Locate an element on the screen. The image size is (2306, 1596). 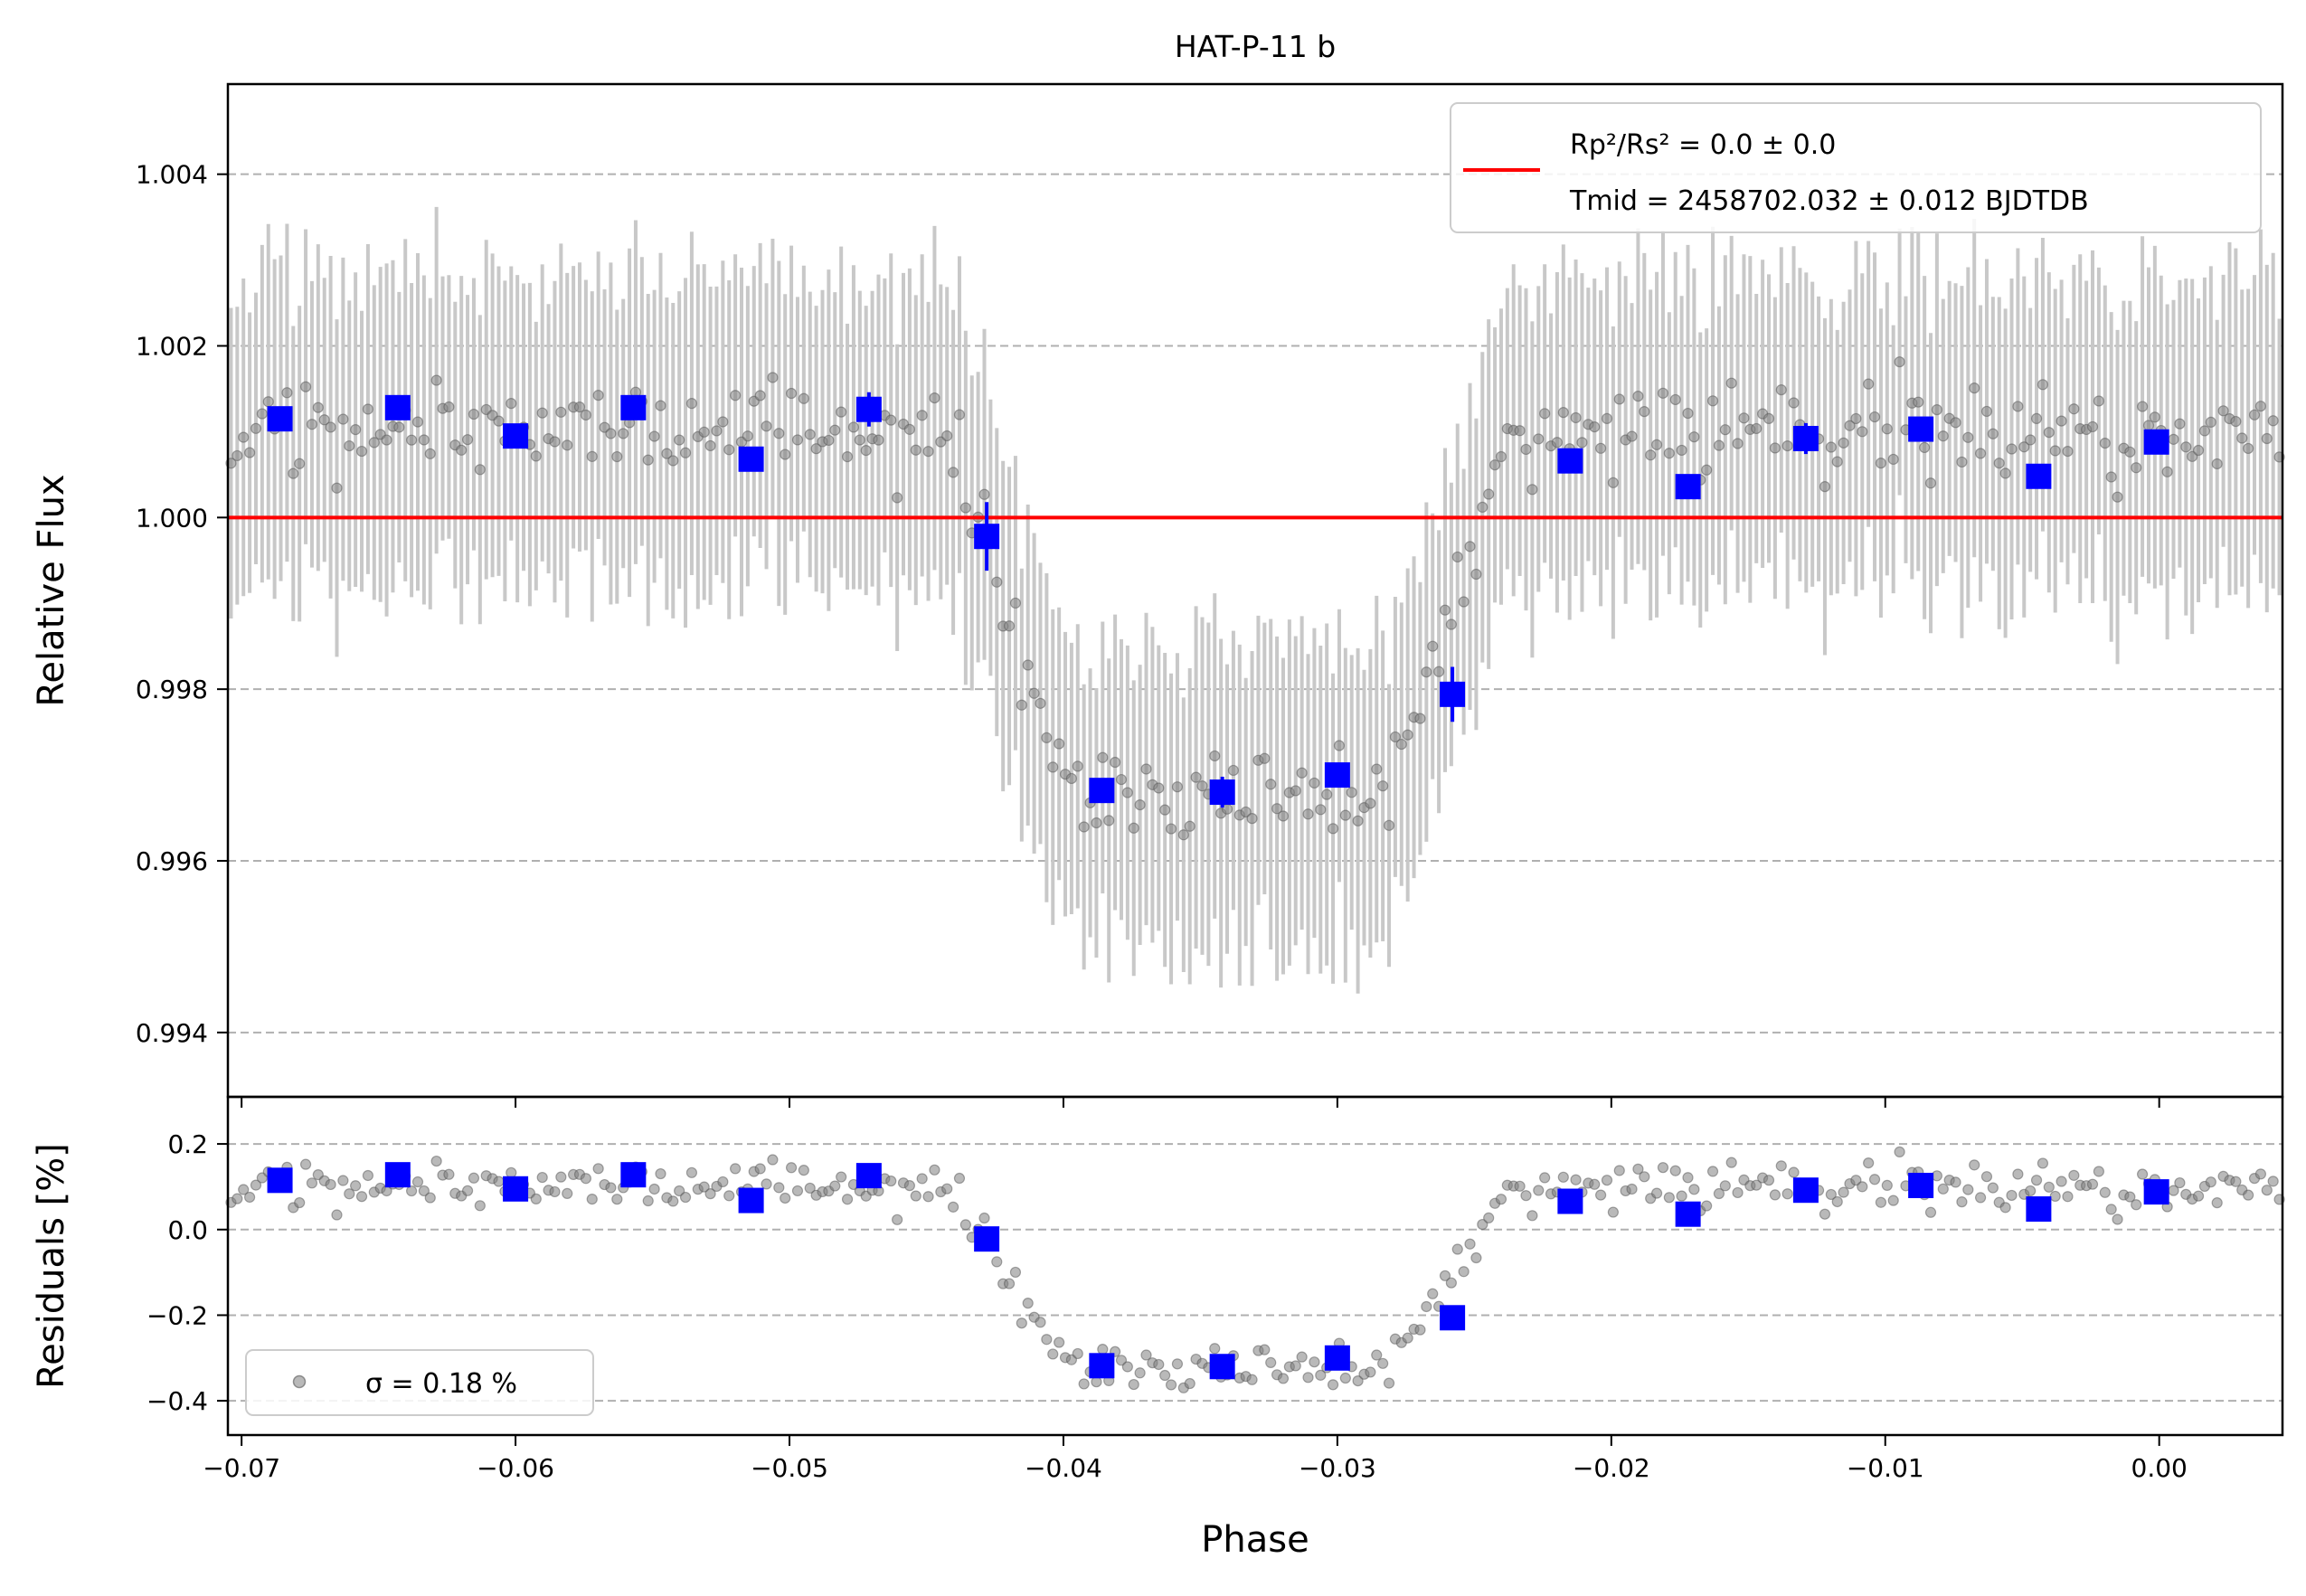
residuals-legend-box is located at coordinates (419, 1383).